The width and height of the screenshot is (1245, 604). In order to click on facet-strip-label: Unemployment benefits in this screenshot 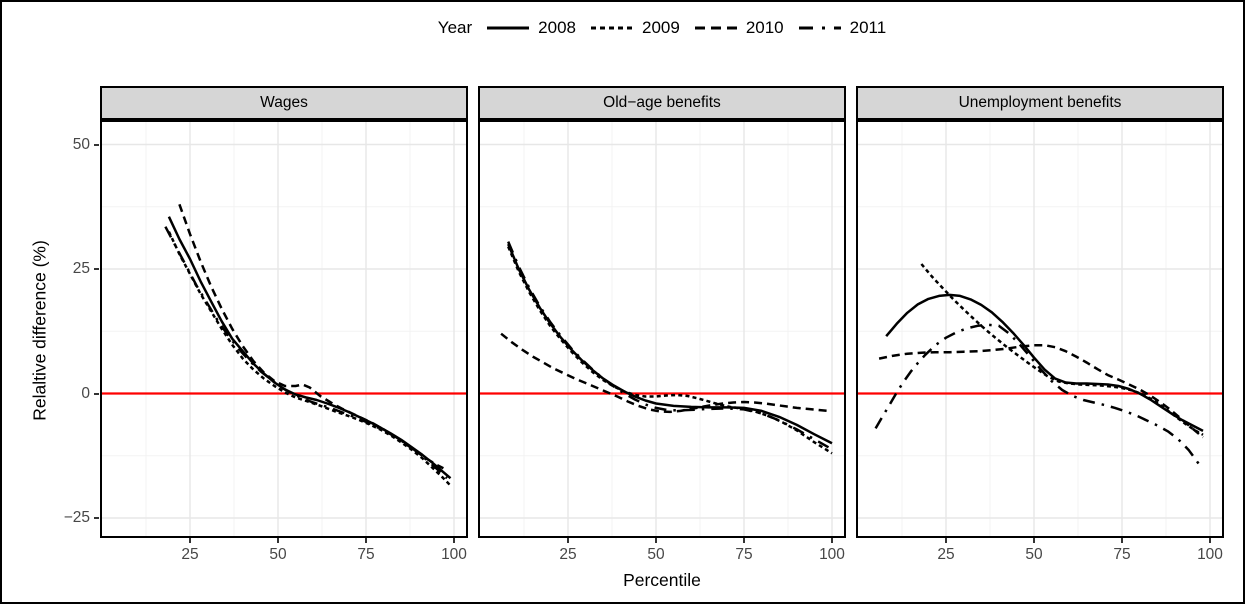, I will do `click(1040, 102)`.